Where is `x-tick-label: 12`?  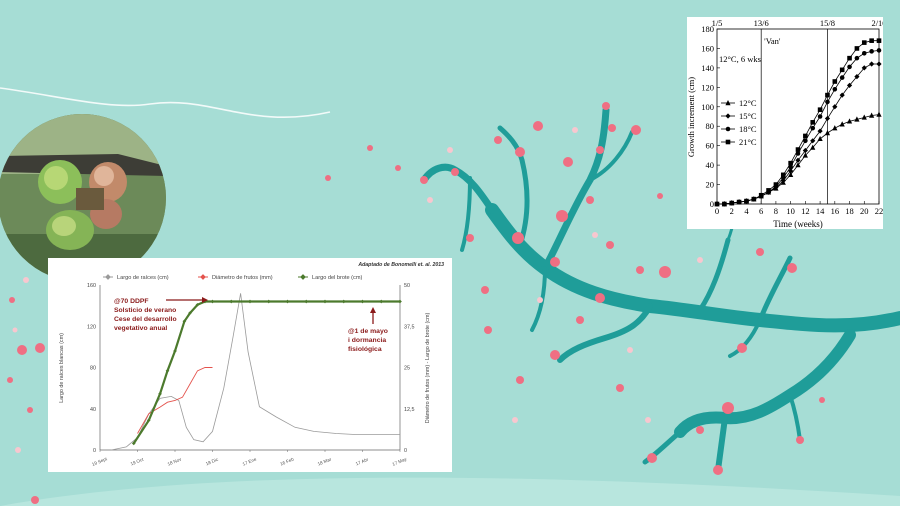
x-tick-label: 12 is located at coordinates (805, 211).